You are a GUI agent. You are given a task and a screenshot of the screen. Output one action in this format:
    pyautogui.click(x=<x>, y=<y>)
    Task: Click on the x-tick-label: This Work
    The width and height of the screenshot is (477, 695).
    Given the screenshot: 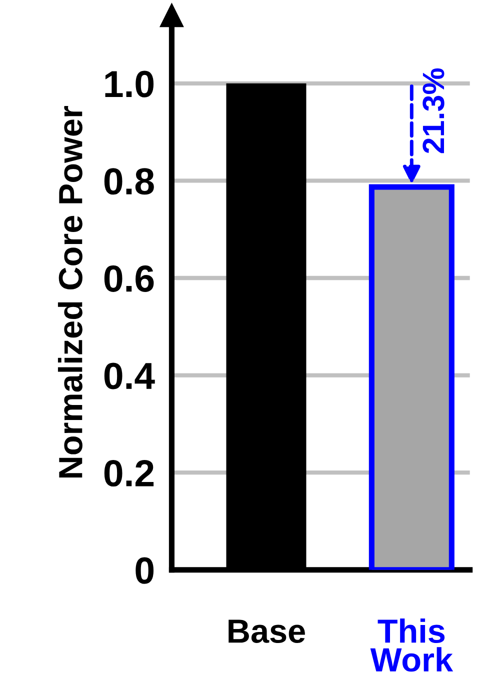 What is the action you would take?
    pyautogui.click(x=412, y=645)
    